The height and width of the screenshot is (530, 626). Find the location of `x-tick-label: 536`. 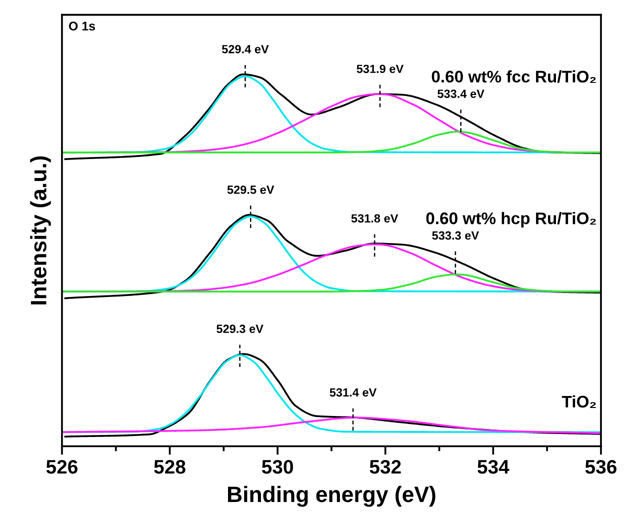

x-tick-label: 536 is located at coordinates (600, 467).